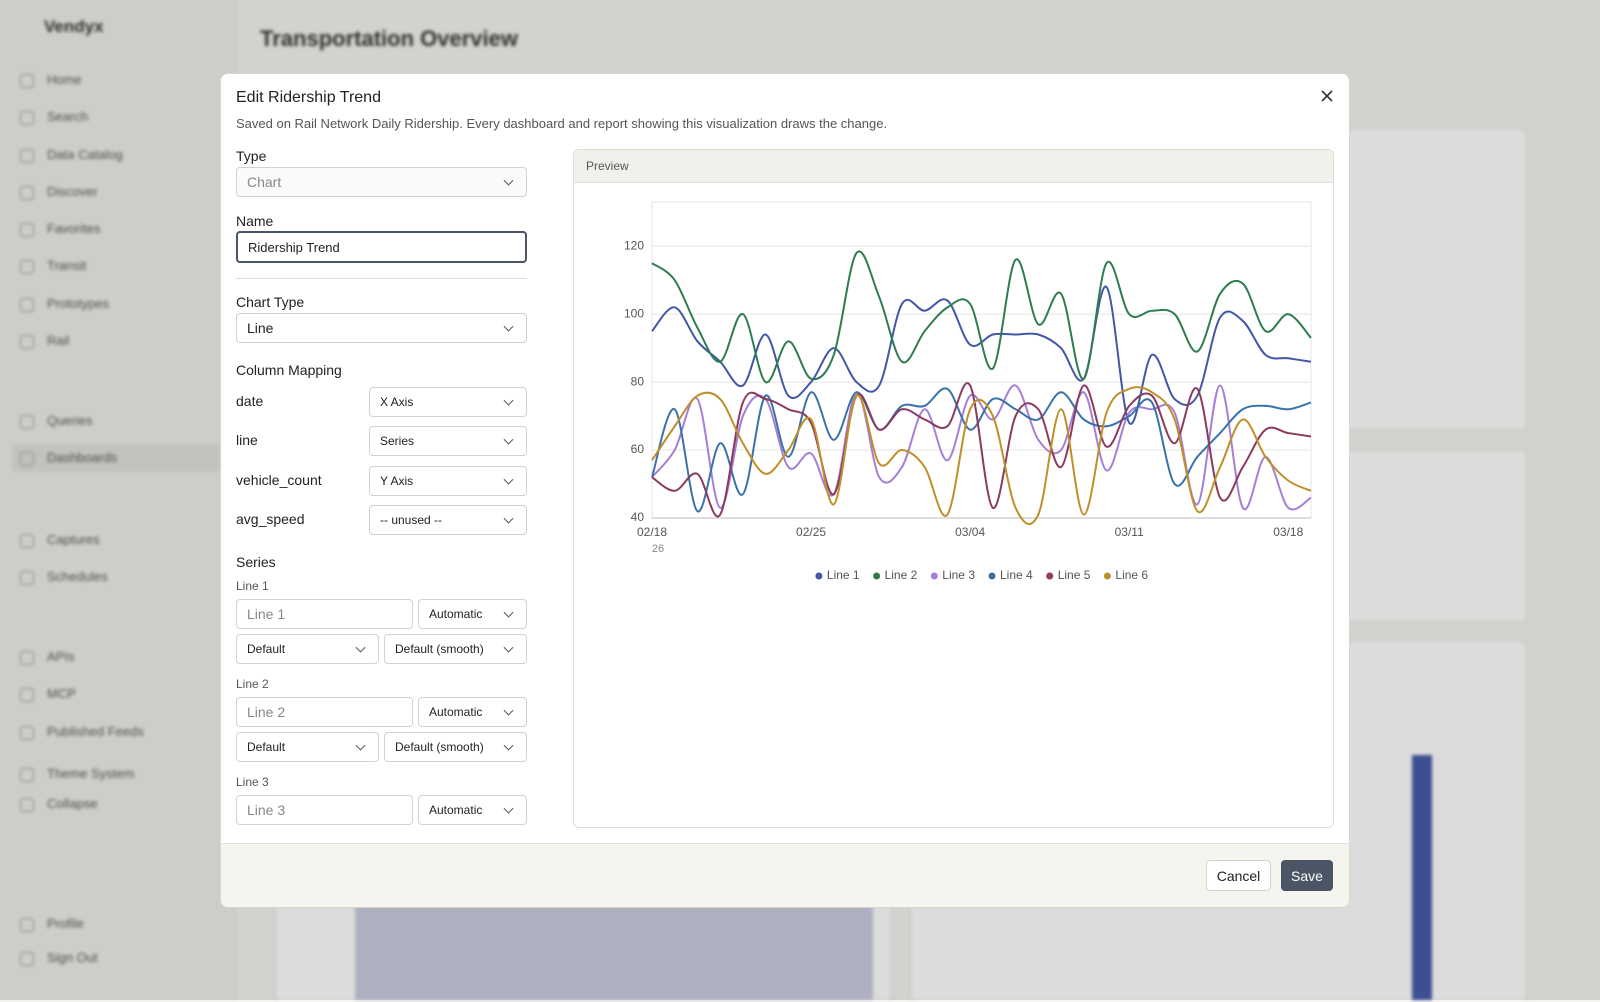  I want to click on nav-item: Profile, so click(65, 923).